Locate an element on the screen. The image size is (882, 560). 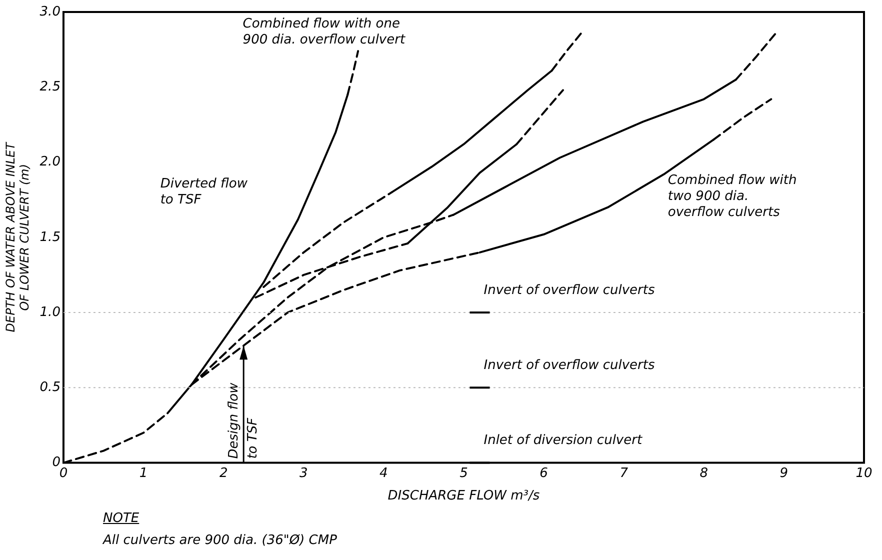
y-tick-label: 0.5 is located at coordinates (50, 388).